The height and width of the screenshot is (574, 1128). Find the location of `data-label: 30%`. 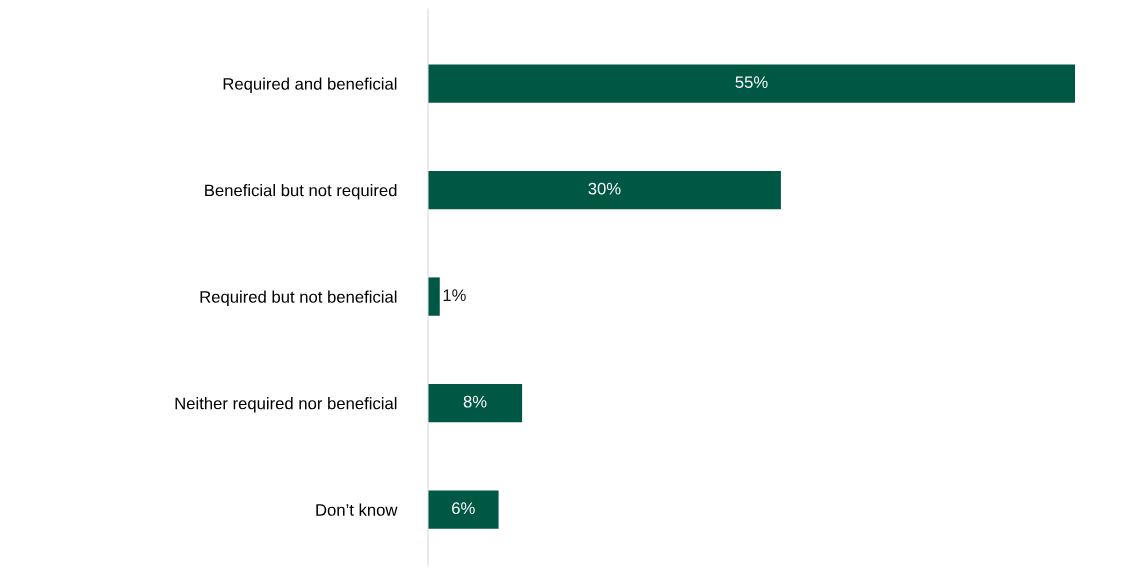

data-label: 30% is located at coordinates (604, 188).